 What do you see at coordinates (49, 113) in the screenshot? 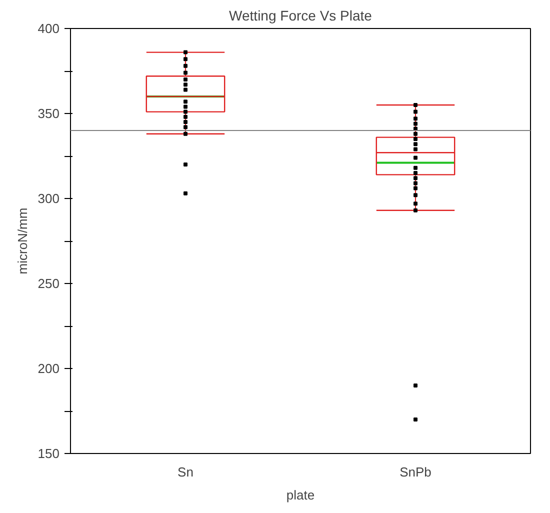
I see `y-tick-label: 350` at bounding box center [49, 113].